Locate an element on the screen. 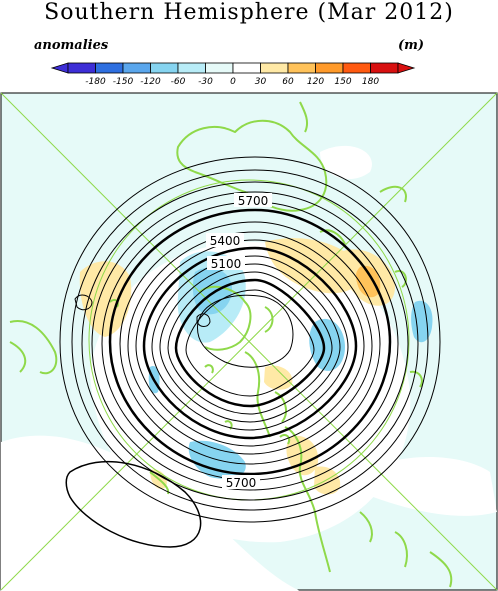  colorbar-tick-label: 60 is located at coordinates (288, 82).